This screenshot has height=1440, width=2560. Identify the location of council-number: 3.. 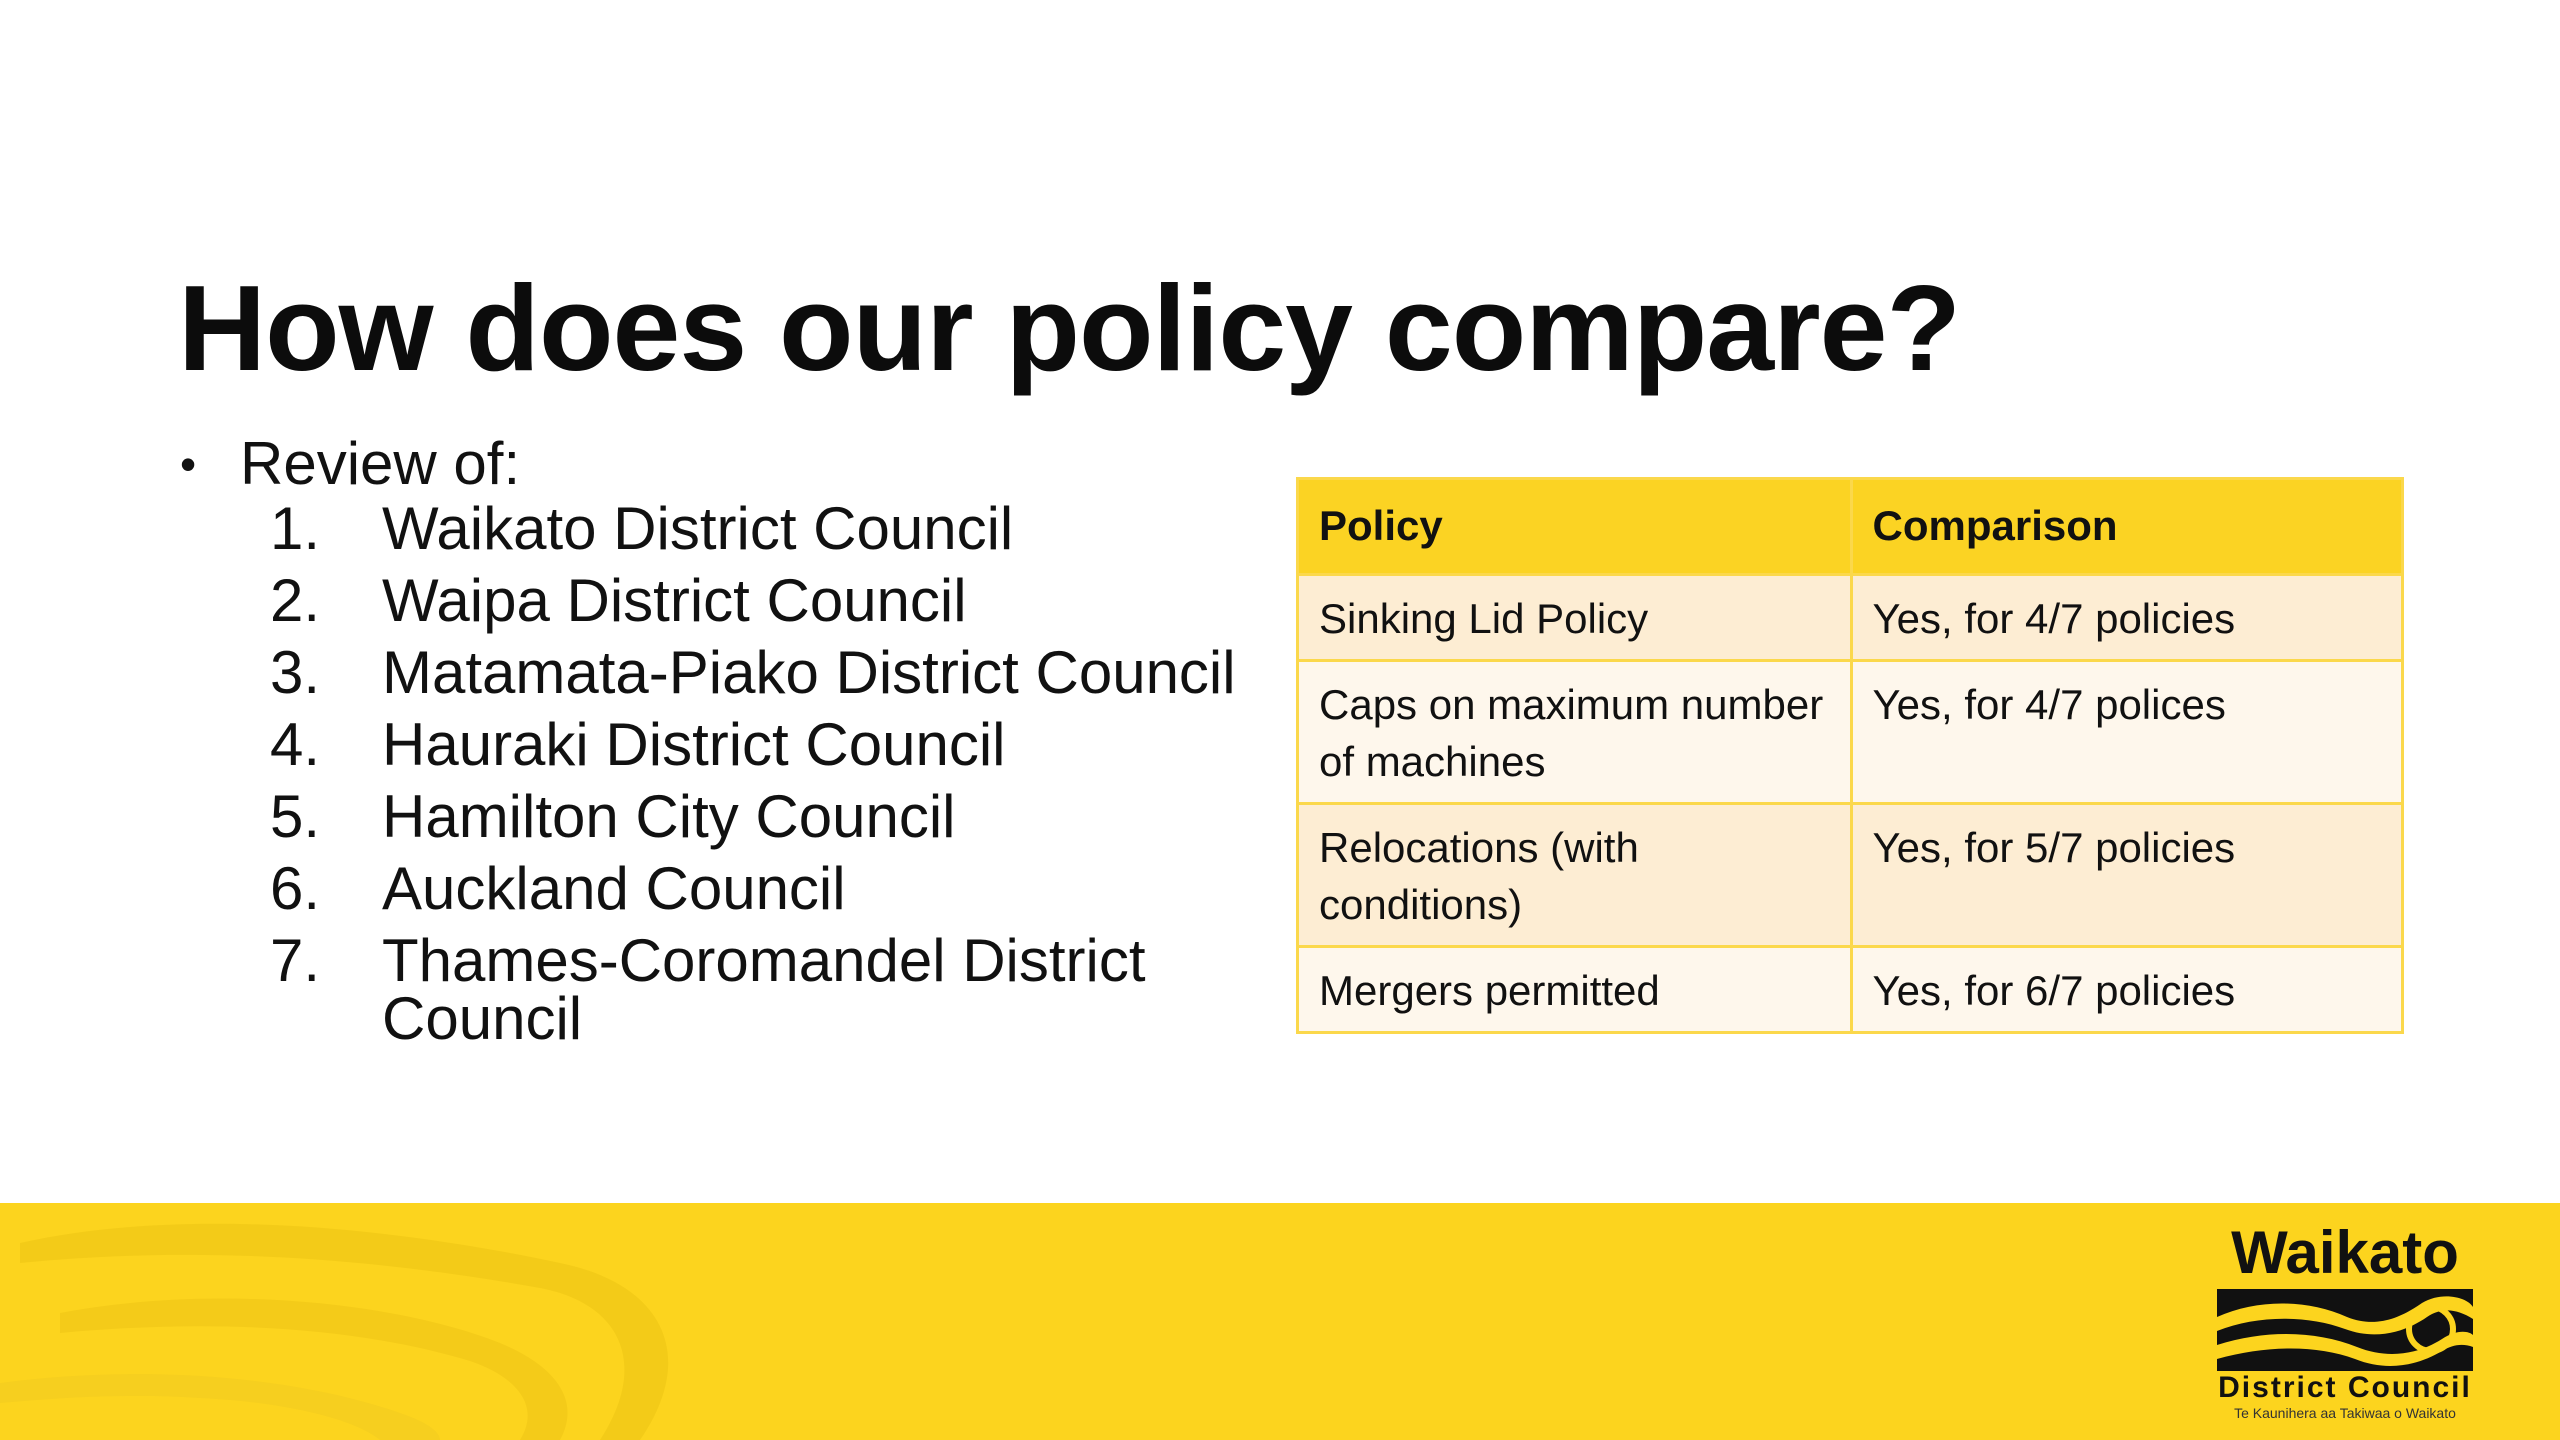
(295, 672).